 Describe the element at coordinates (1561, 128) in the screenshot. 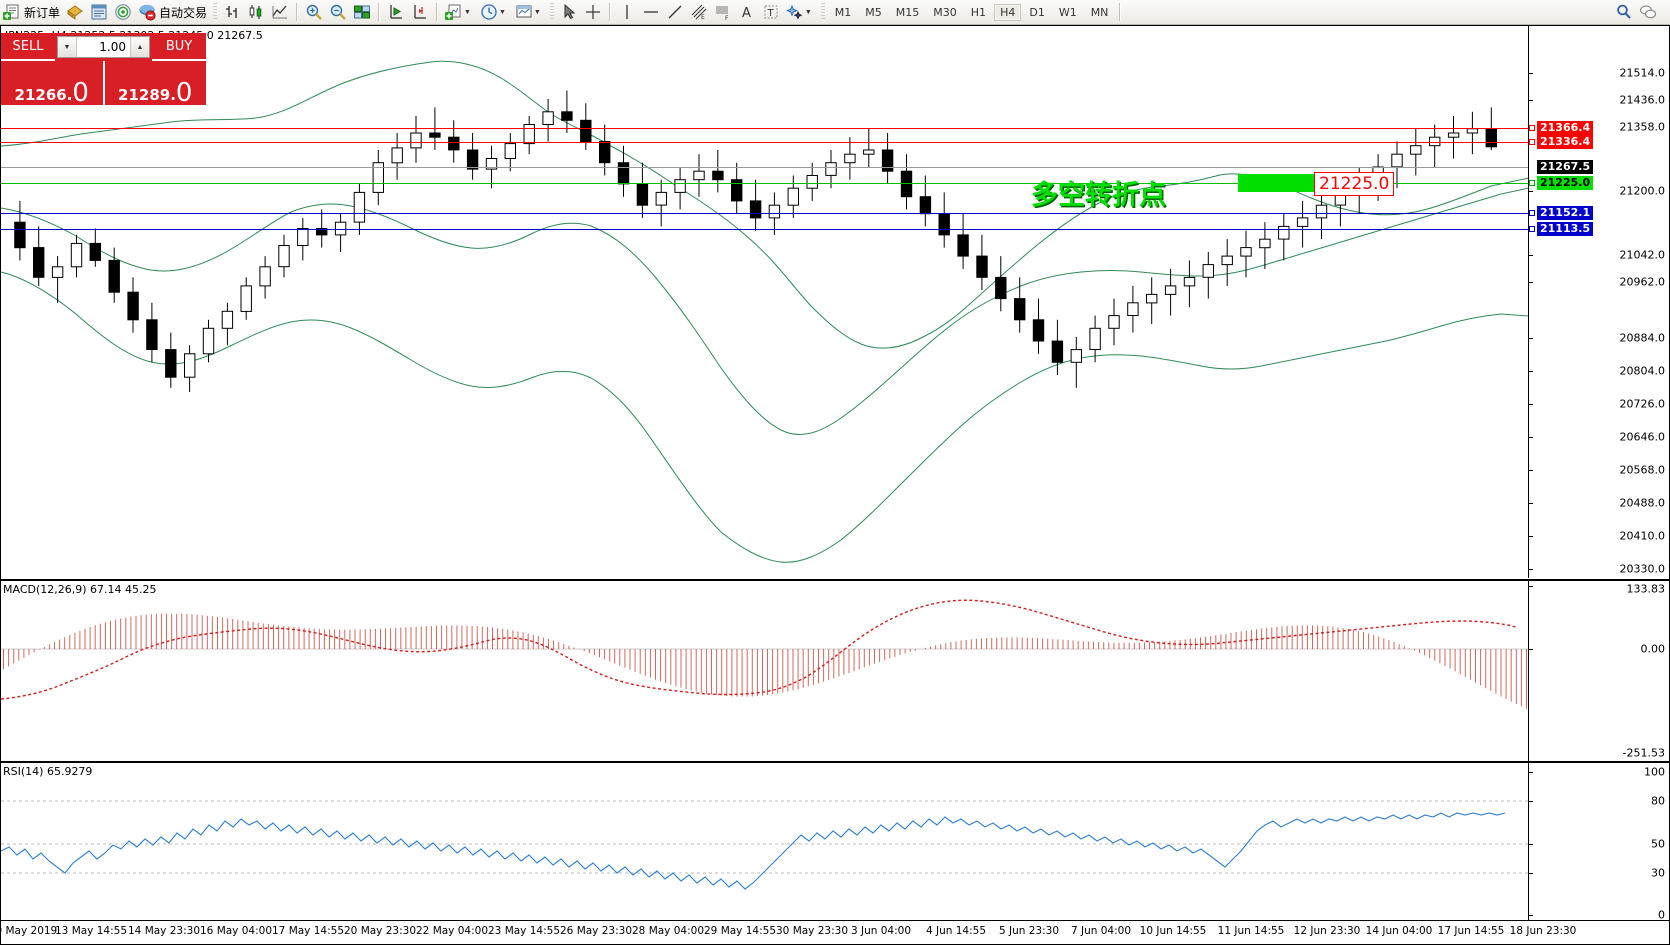

I see `price-chip-resistance-1: 21366.4` at that location.